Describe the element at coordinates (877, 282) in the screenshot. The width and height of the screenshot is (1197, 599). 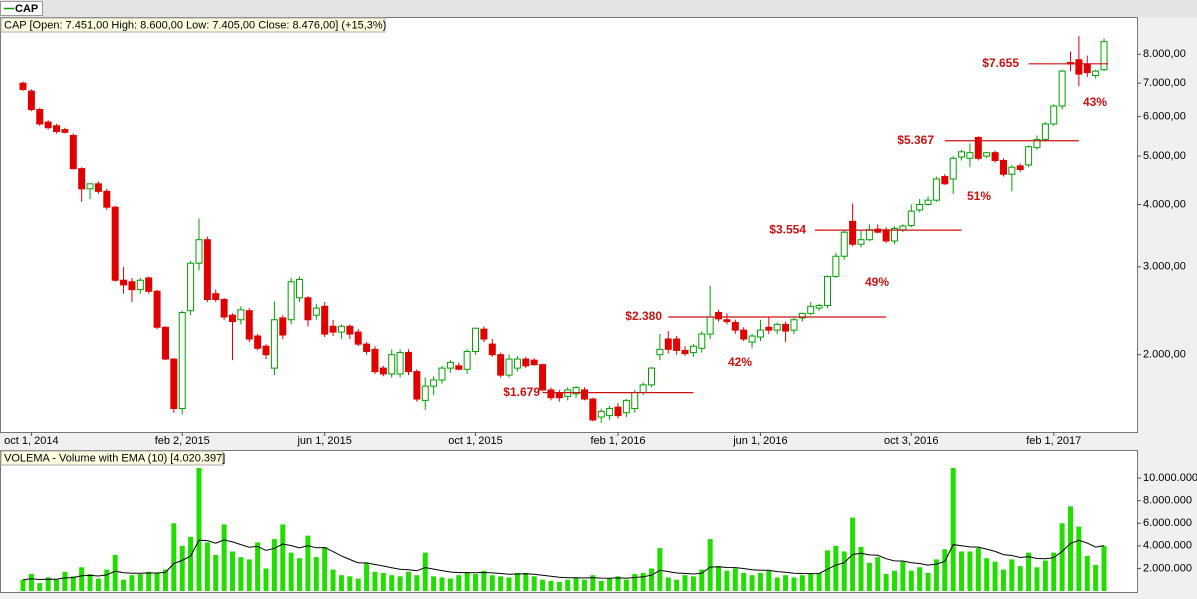
I see `percent-label: 49%` at that location.